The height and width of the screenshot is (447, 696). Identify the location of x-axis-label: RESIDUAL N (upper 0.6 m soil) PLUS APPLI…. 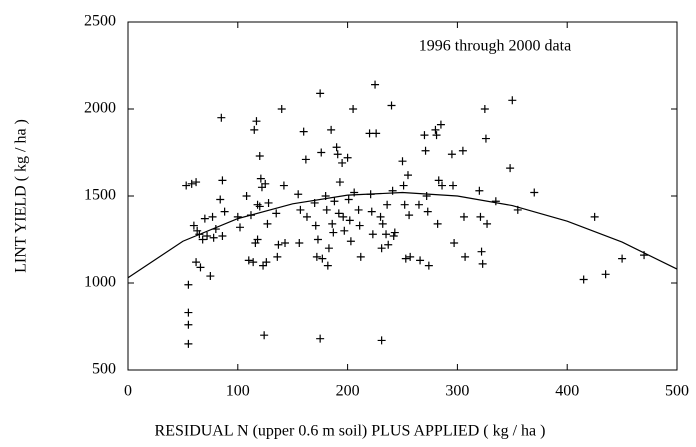
(350, 431).